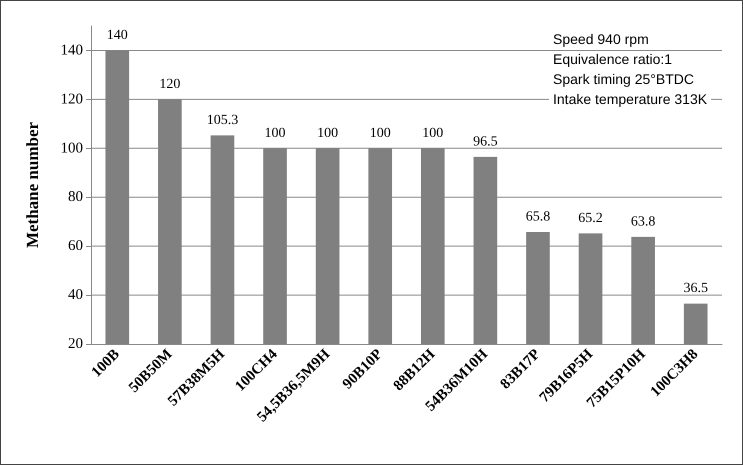  What do you see at coordinates (601, 39) in the screenshot?
I see `annotation: Speed 940 rpm` at bounding box center [601, 39].